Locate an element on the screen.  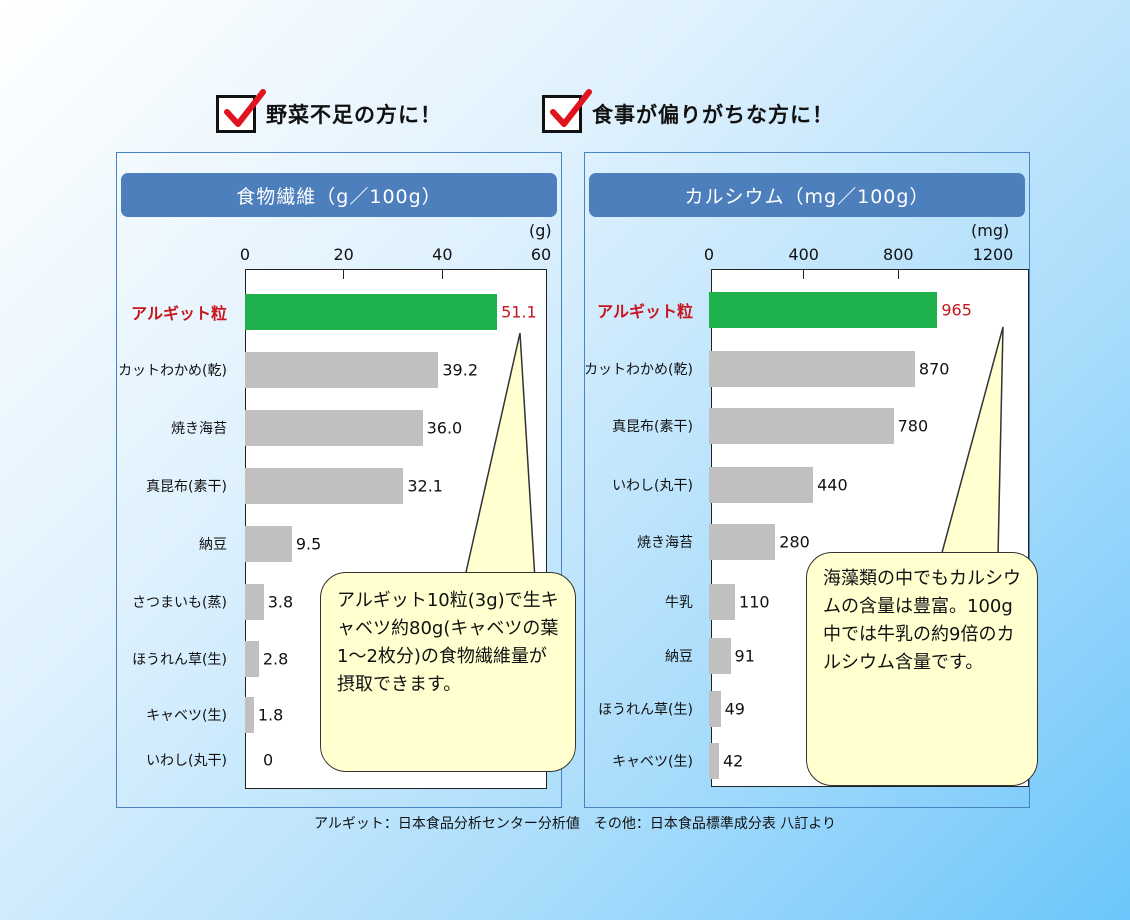
x-tick-label: 400 is located at coordinates (803, 254).